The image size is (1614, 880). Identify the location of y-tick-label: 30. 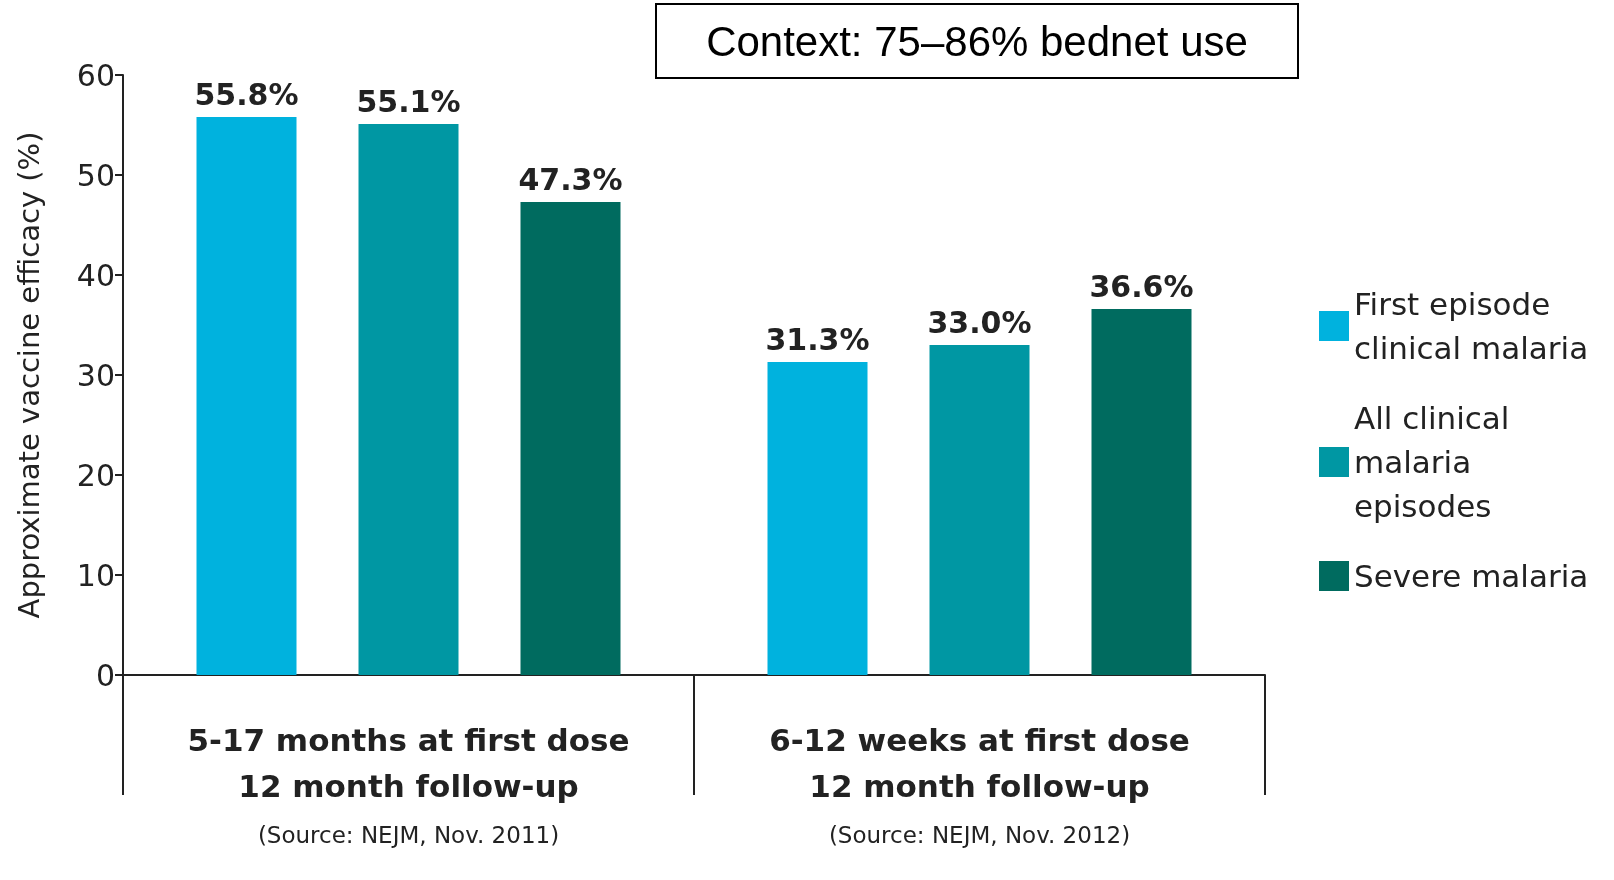
(95, 375).